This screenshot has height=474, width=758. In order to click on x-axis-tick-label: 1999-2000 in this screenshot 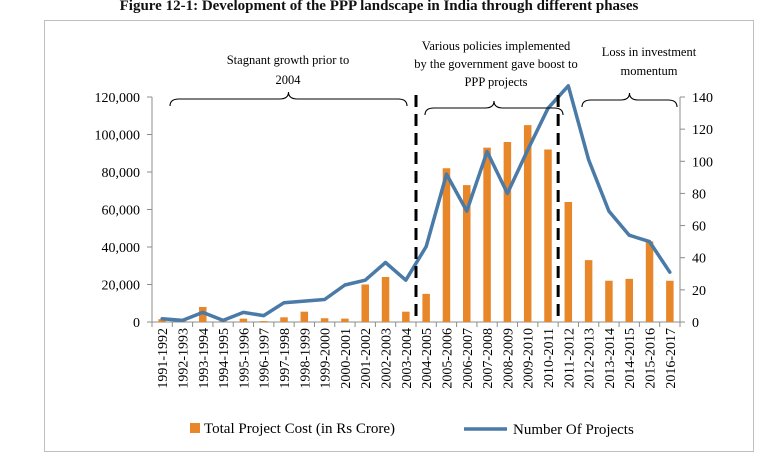, I will do `click(326, 358)`.